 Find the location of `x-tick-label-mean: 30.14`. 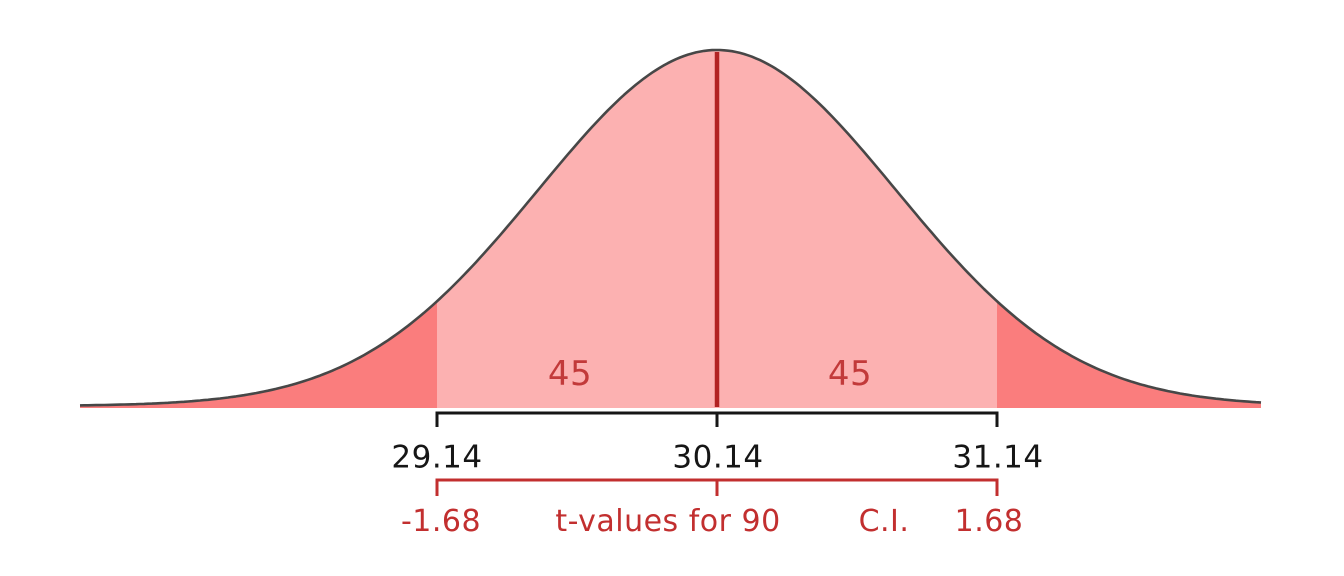

x-tick-label-mean: 30.14 is located at coordinates (718, 457).